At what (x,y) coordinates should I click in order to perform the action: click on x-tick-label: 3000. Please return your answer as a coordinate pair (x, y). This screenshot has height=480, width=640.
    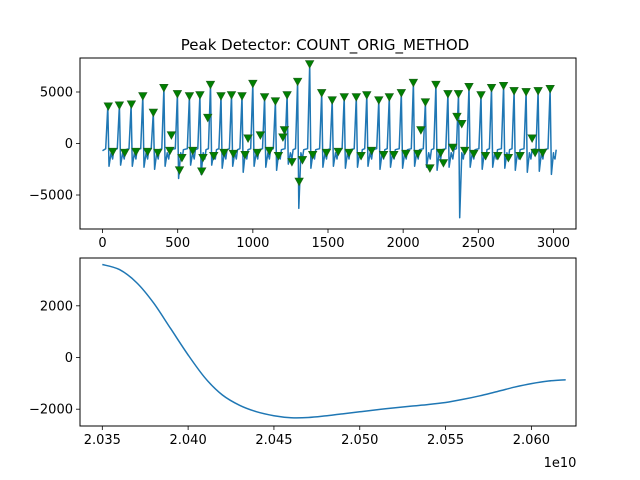
    Looking at the image, I should click on (553, 243).